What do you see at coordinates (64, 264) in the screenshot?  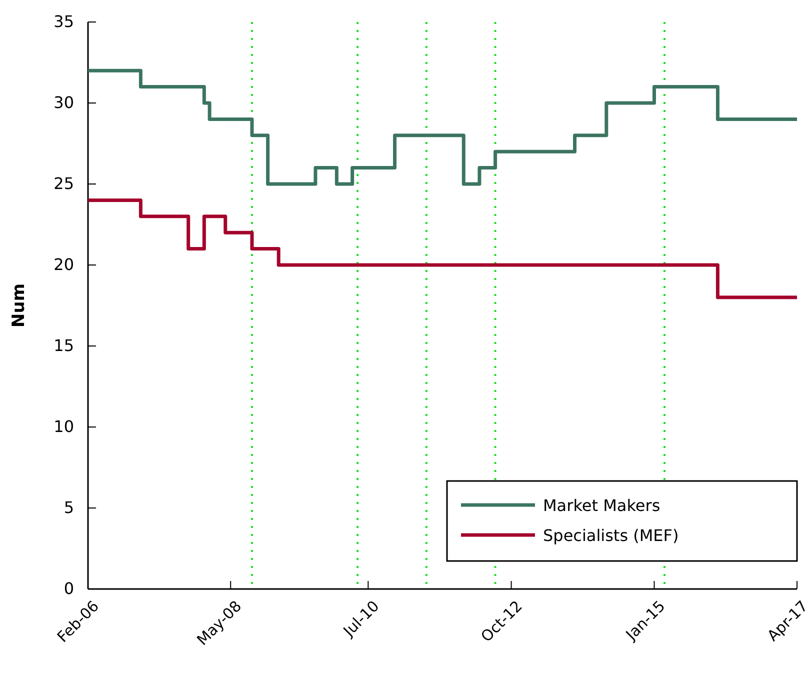 I see `y-tick-label: 20` at bounding box center [64, 264].